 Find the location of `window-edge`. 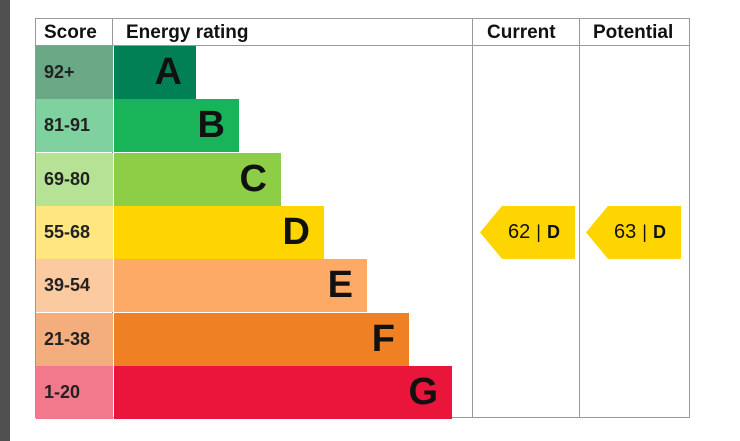

window-edge is located at coordinates (5, 220).